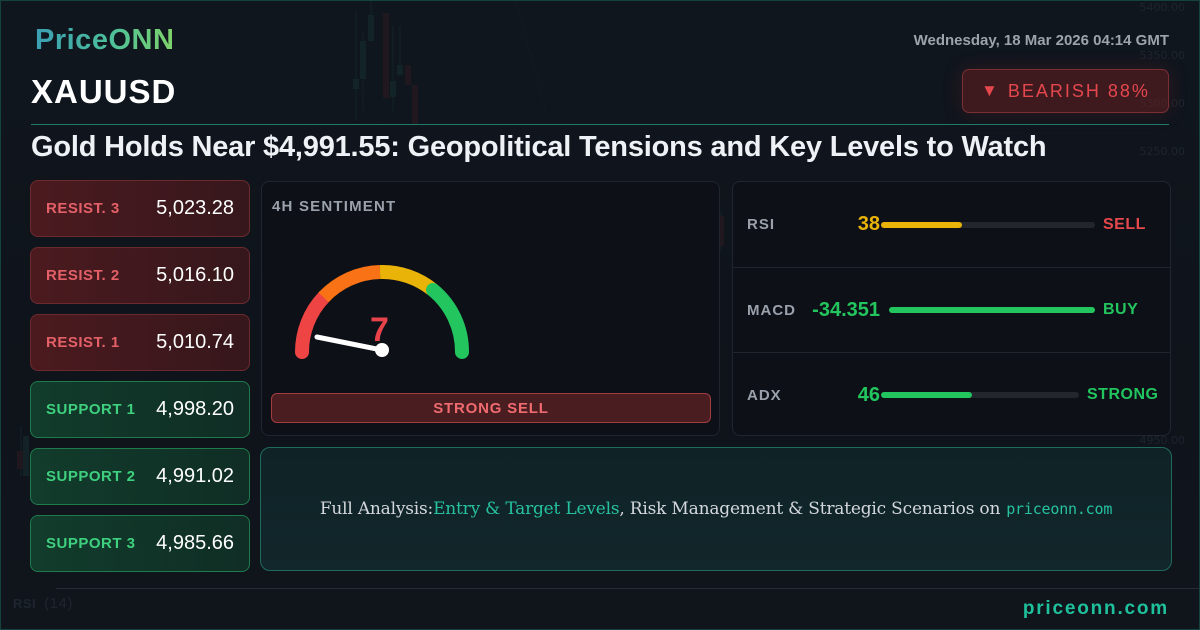  I want to click on level-label: RESIST. 2, so click(83, 275).